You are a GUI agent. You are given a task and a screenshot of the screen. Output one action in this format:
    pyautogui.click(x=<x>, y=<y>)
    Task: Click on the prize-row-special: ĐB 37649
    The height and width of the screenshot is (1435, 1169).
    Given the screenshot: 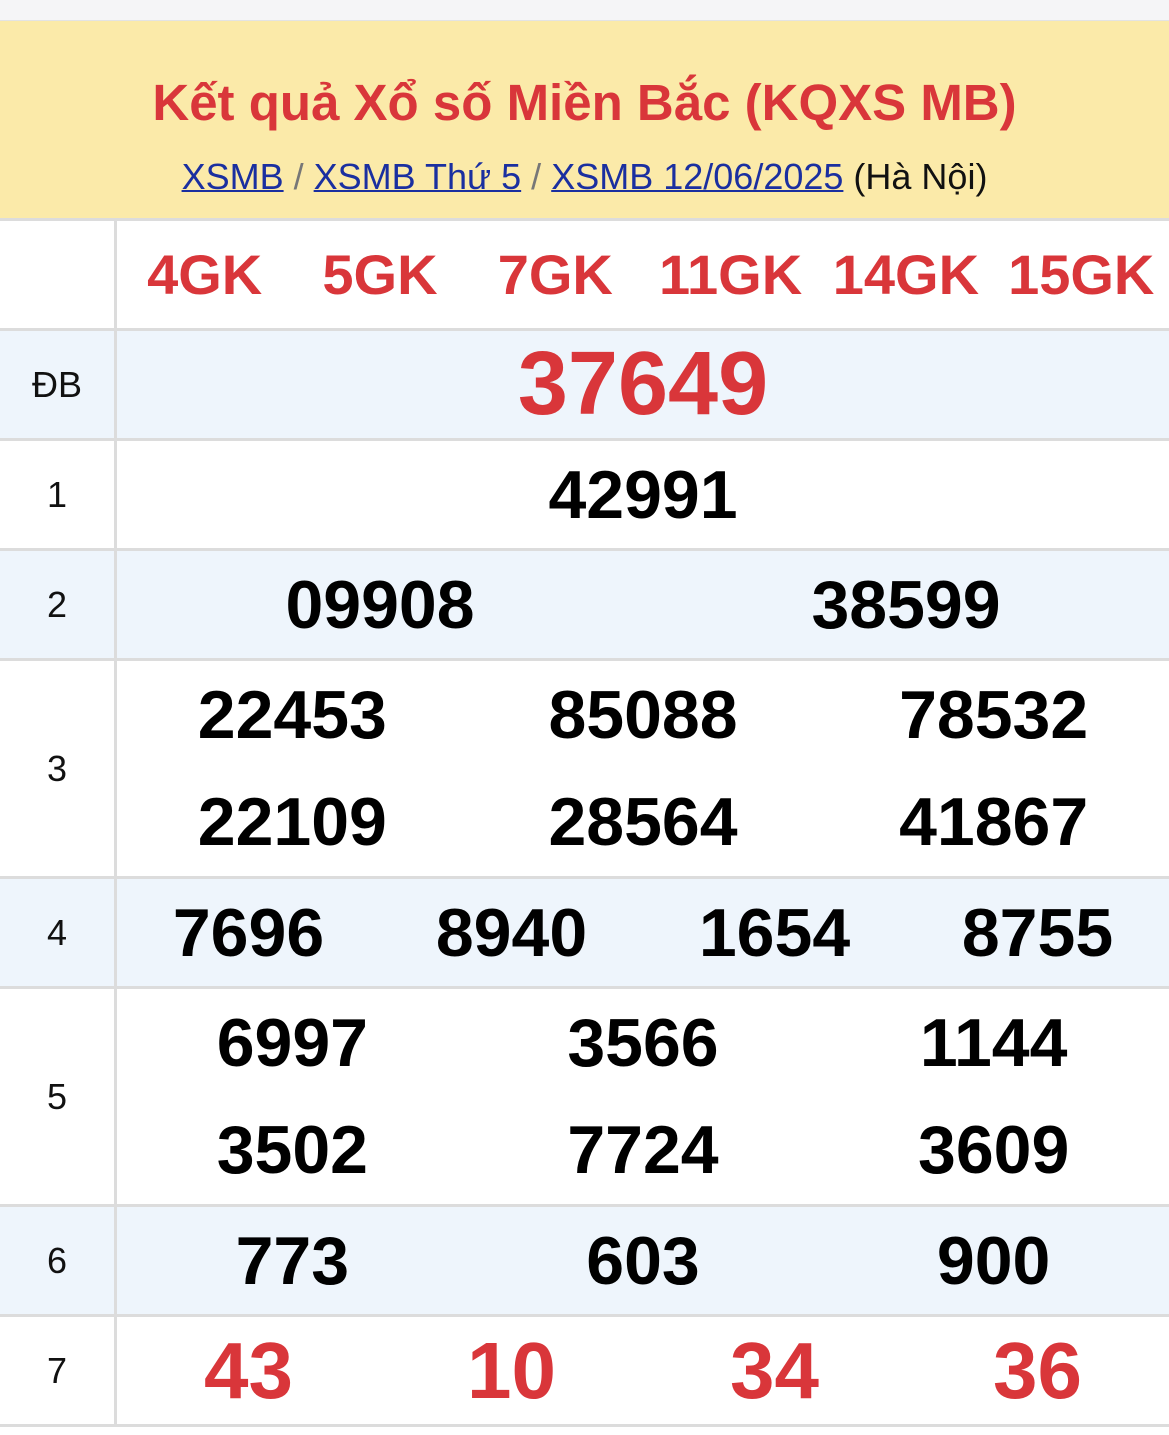 What is the action you would take?
    pyautogui.click(x=584, y=386)
    